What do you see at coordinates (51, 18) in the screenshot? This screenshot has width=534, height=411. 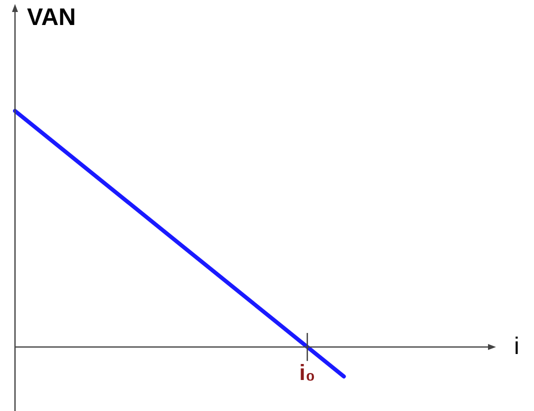 I see `y-axis-title: VAN` at bounding box center [51, 18].